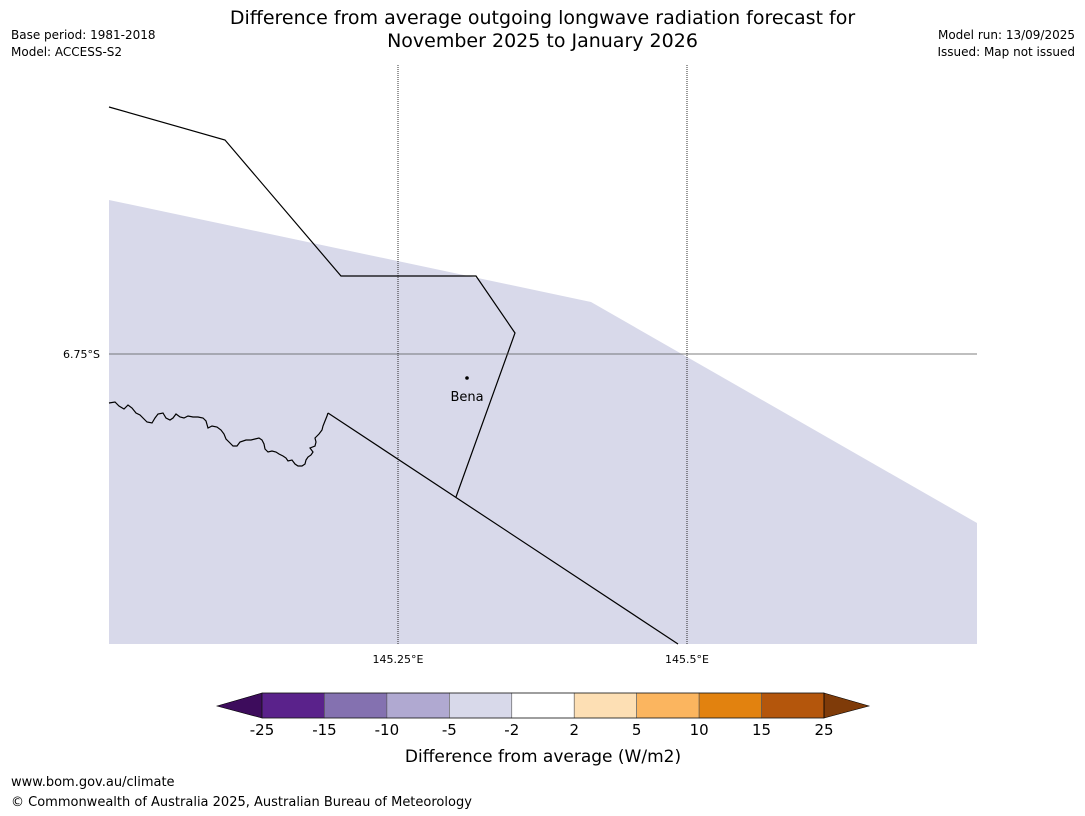  Describe the element at coordinates (324, 730) in the screenshot. I see `colorbar-tick-label: -15` at that location.